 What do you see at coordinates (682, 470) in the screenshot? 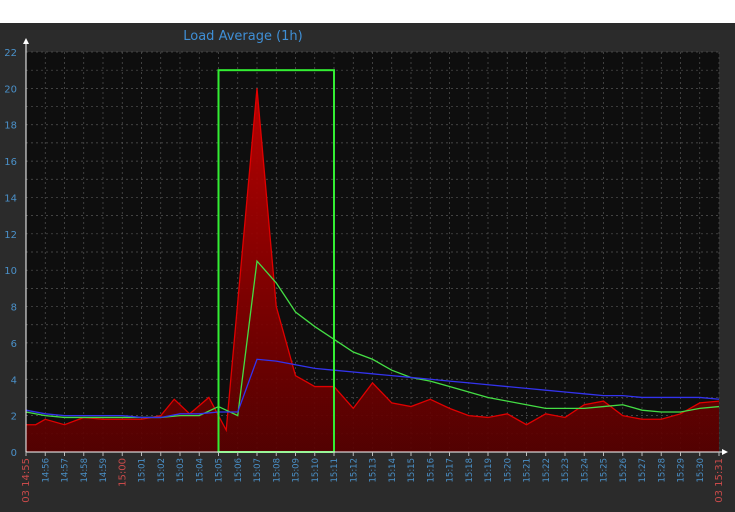
I see `x-tick-label: 15:29` at bounding box center [682, 470].